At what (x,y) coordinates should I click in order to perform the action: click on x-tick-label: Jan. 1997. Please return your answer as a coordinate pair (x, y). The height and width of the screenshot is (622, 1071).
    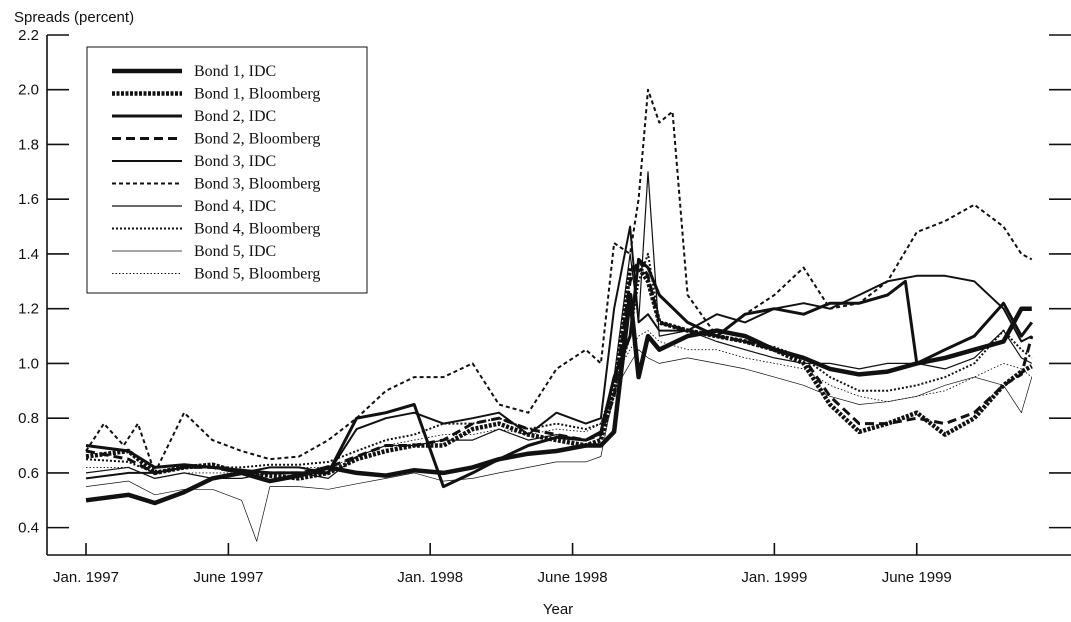
    Looking at the image, I should click on (86, 577).